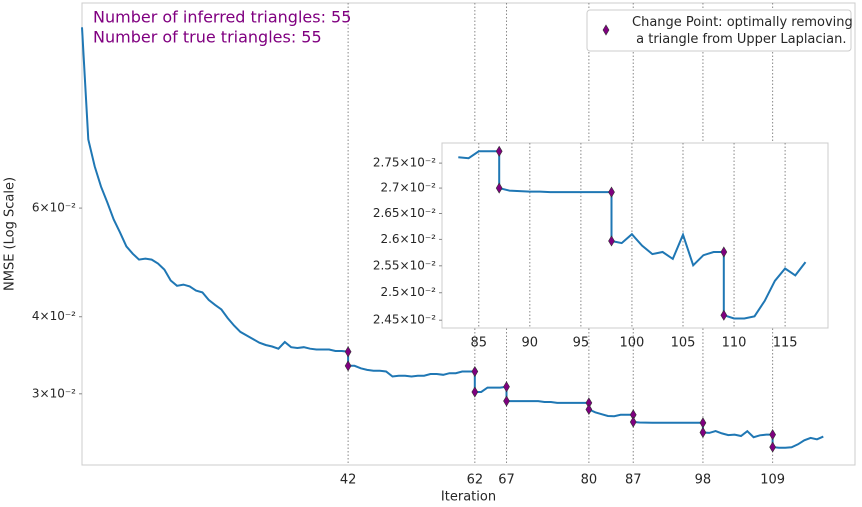  What do you see at coordinates (703, 480) in the screenshot?
I see `x-tick-label: 98` at bounding box center [703, 480].